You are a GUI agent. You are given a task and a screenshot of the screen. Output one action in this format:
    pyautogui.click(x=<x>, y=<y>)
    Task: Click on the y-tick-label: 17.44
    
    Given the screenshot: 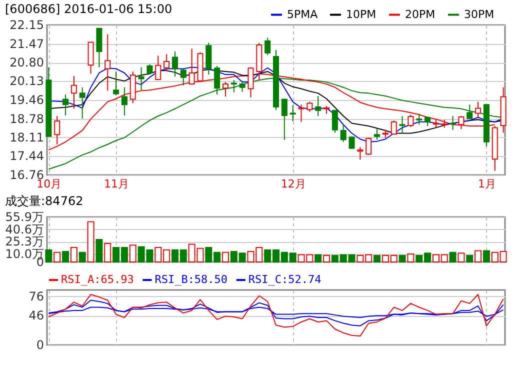 What is the action you would take?
    pyautogui.click(x=27, y=156)
    